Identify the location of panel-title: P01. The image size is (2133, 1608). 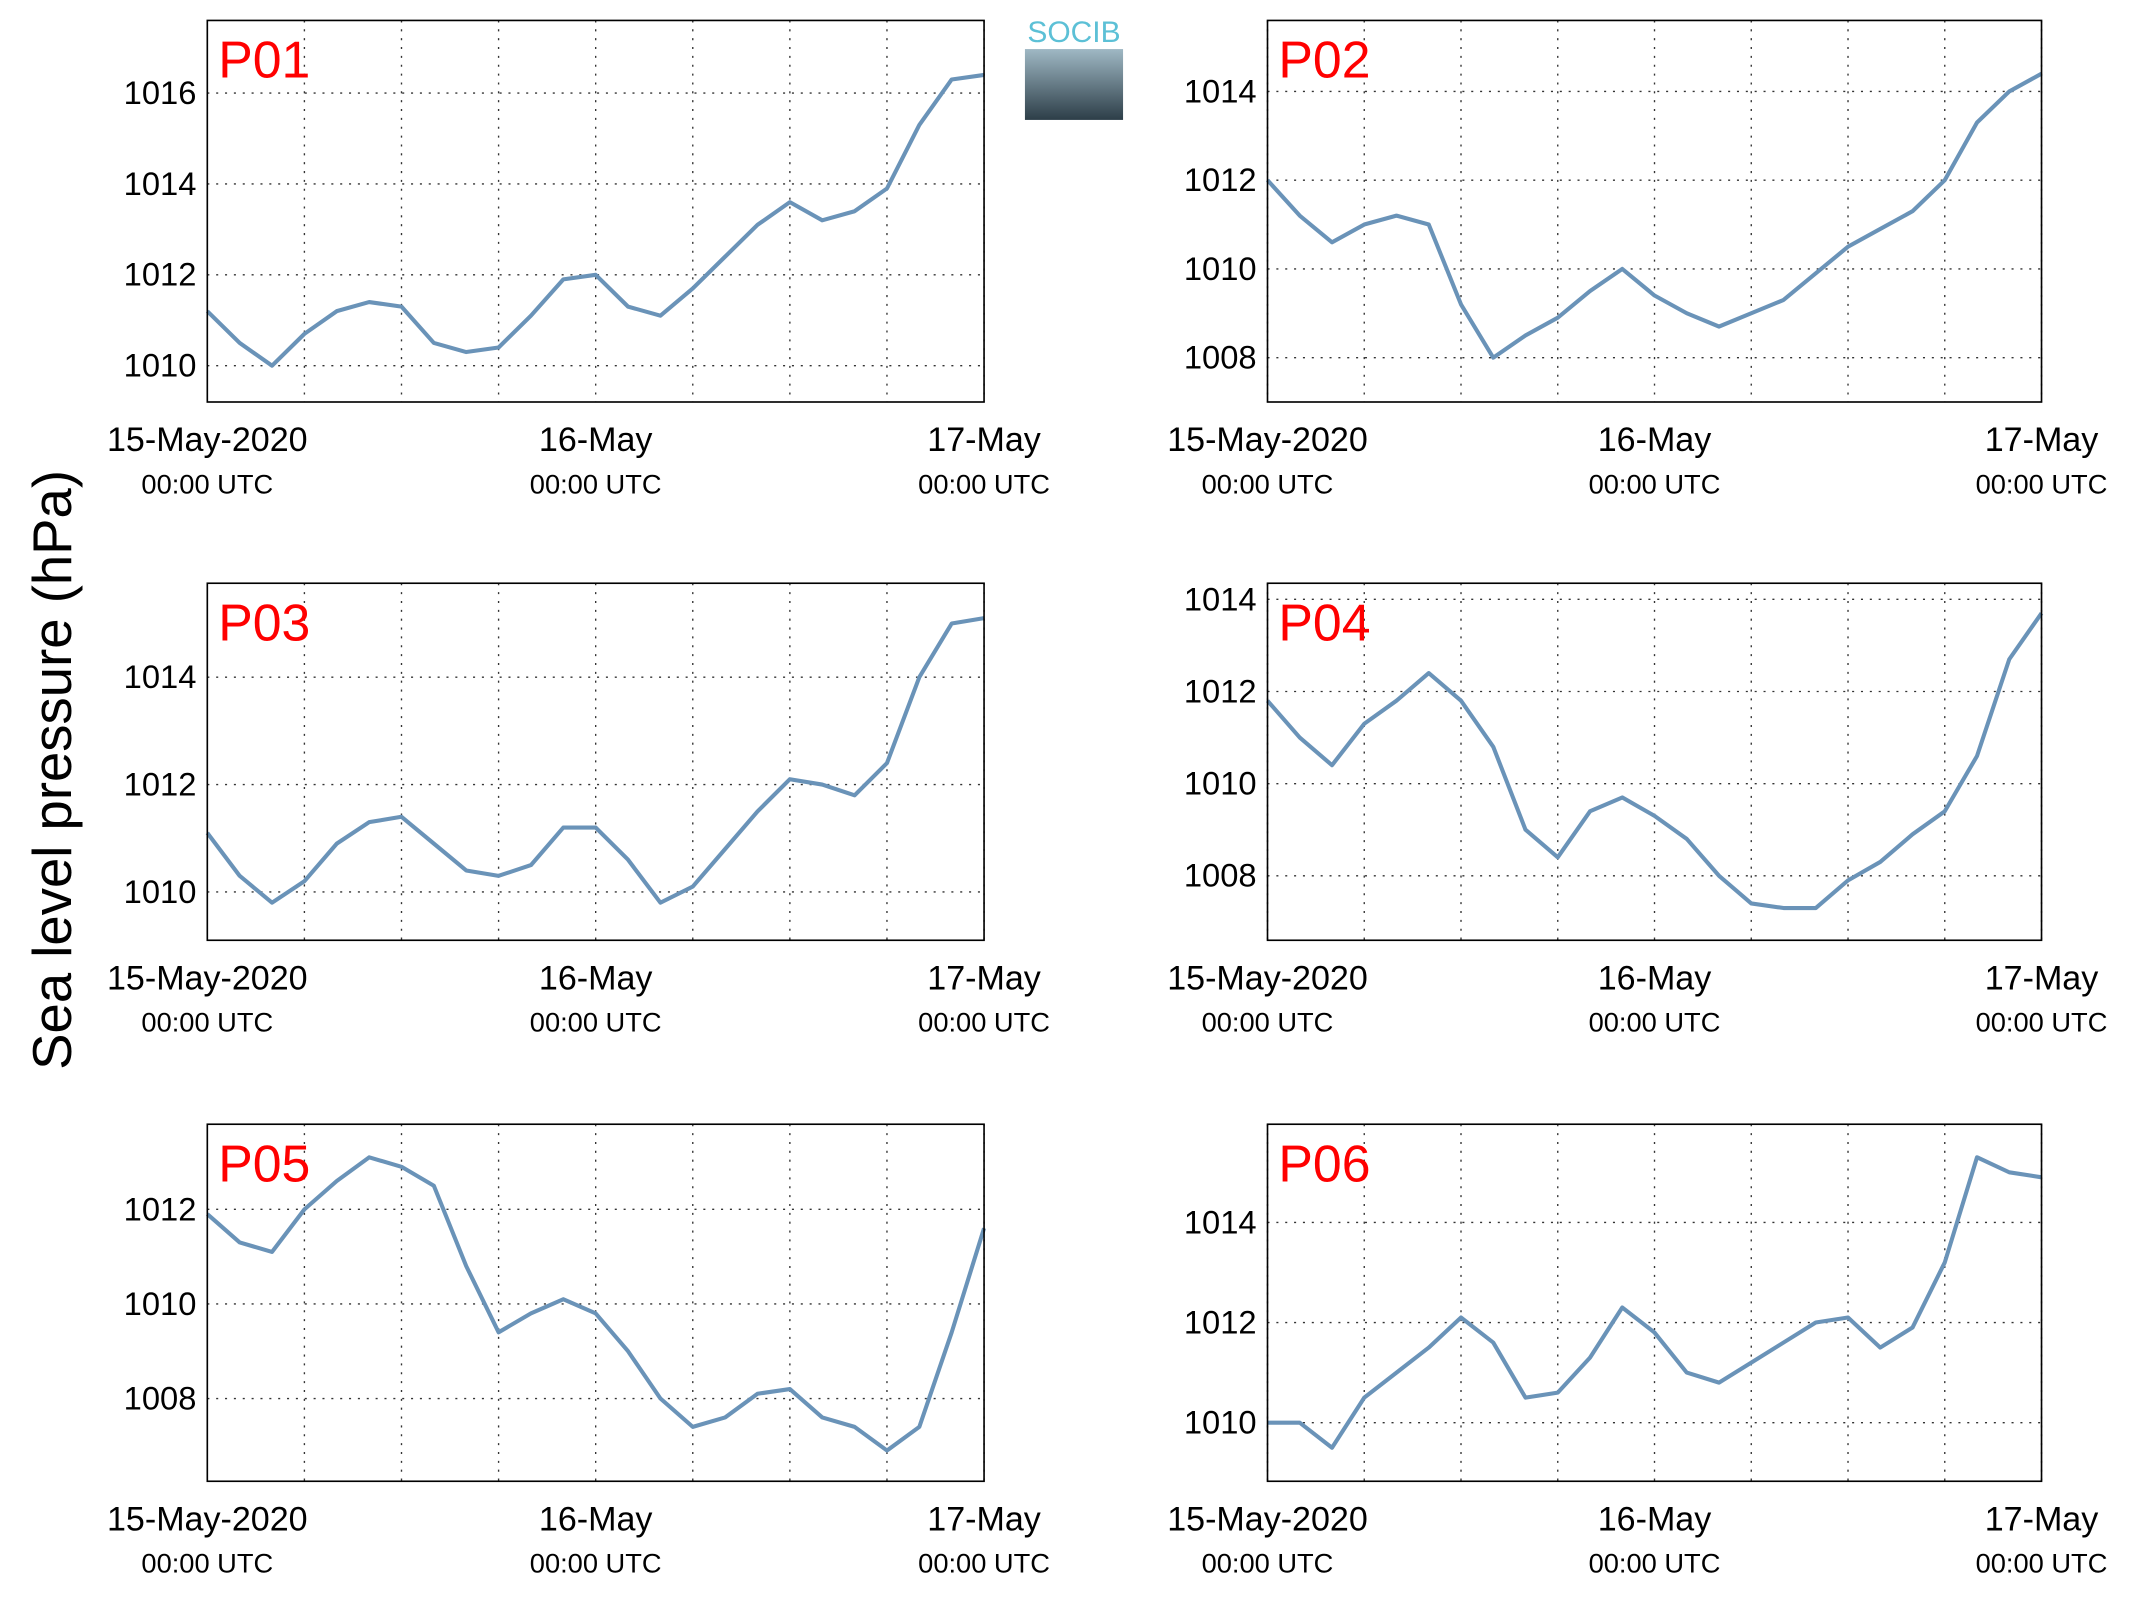
(264, 60).